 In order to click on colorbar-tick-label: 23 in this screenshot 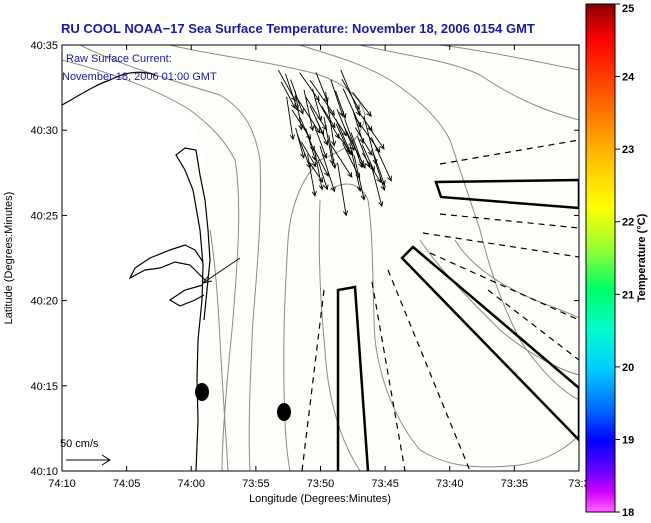, I will do `click(628, 150)`.